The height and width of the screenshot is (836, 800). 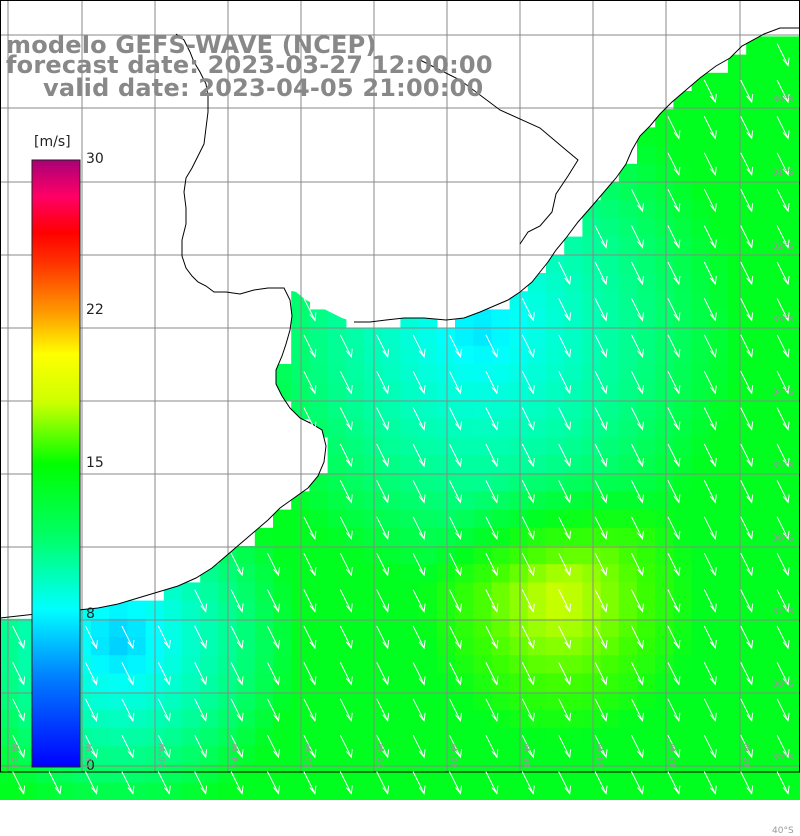 What do you see at coordinates (52, 142) in the screenshot?
I see `colorbar-unit: [m/s]` at bounding box center [52, 142].